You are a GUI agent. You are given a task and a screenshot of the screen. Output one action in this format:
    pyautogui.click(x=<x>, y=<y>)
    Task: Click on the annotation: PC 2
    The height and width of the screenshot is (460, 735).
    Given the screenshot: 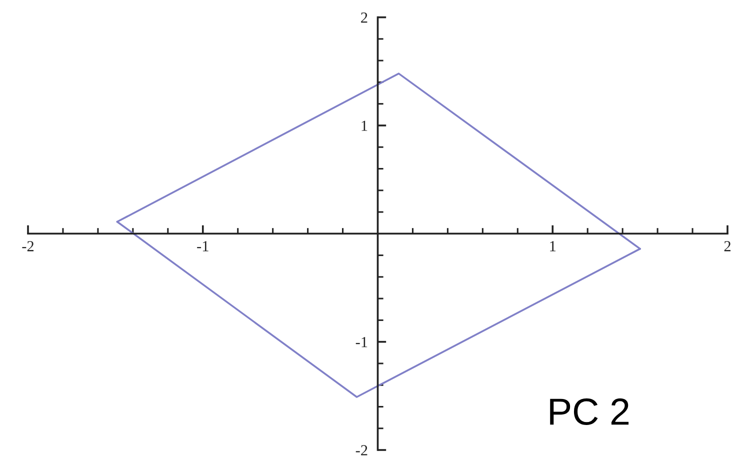 What is the action you would take?
    pyautogui.click(x=589, y=411)
    